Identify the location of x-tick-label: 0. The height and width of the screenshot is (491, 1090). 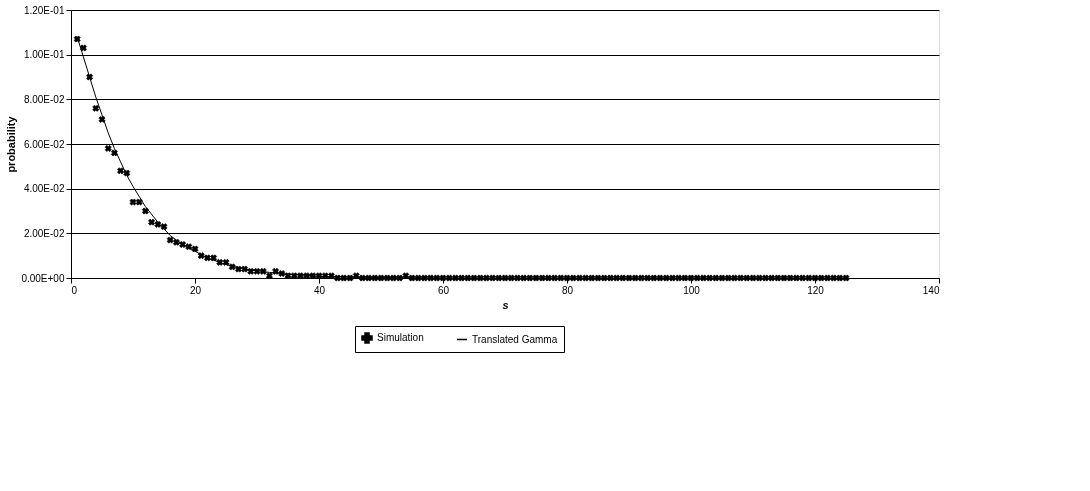
(74, 290).